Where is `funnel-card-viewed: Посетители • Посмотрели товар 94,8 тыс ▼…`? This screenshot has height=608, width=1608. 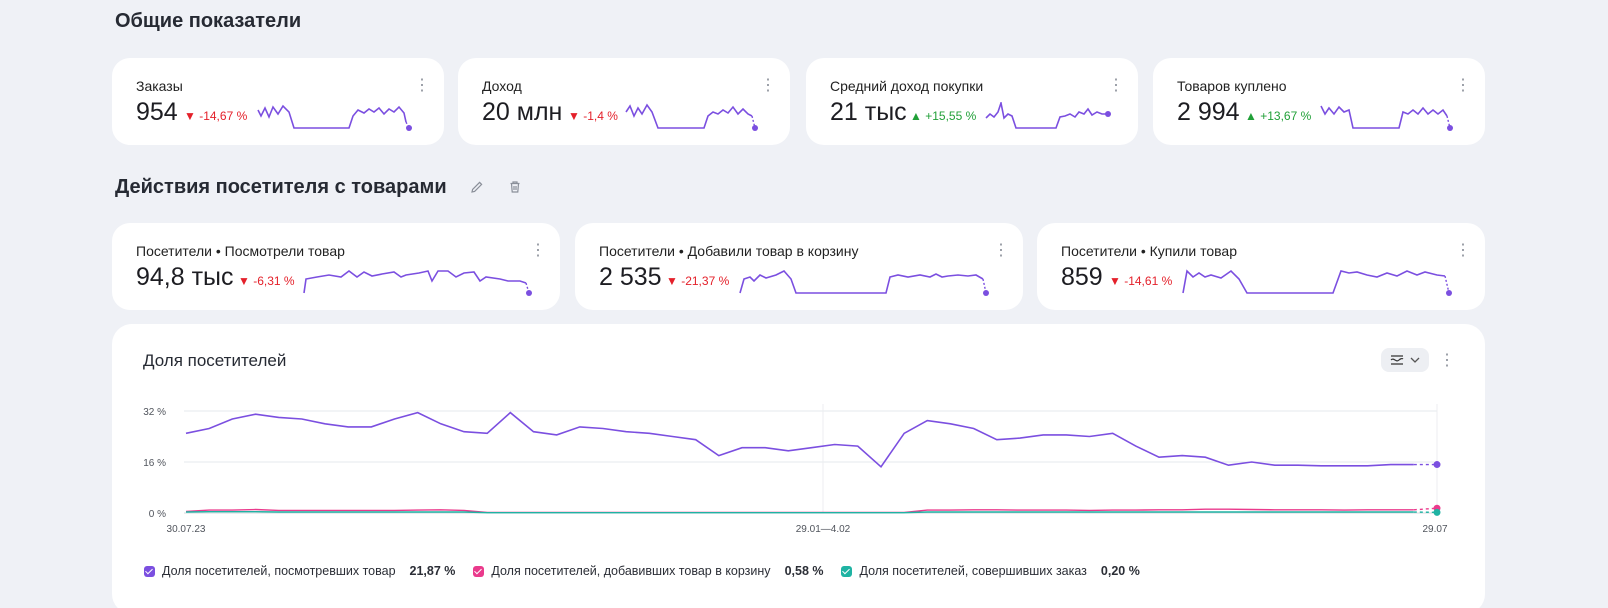 funnel-card-viewed: Посетители • Посмотрели товар 94,8 тыс ▼… is located at coordinates (336, 266).